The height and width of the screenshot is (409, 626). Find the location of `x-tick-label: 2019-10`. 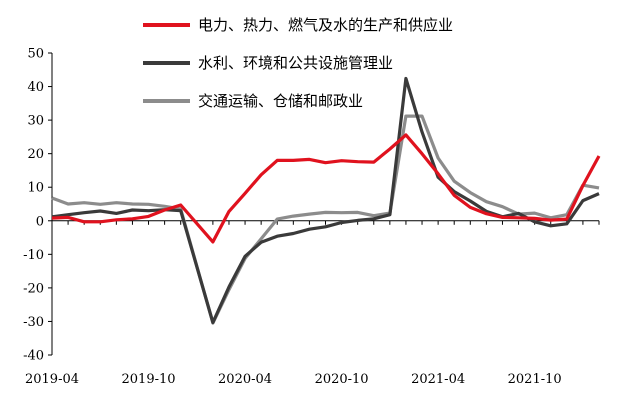

x-tick-label: 2019-10 is located at coordinates (149, 379).